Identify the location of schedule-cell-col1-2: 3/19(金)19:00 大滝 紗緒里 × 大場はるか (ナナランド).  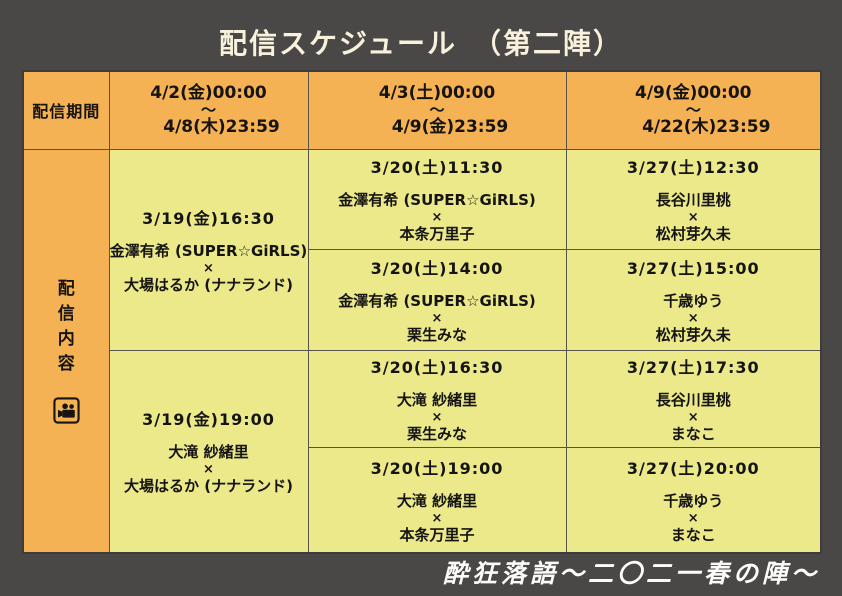
(208, 451).